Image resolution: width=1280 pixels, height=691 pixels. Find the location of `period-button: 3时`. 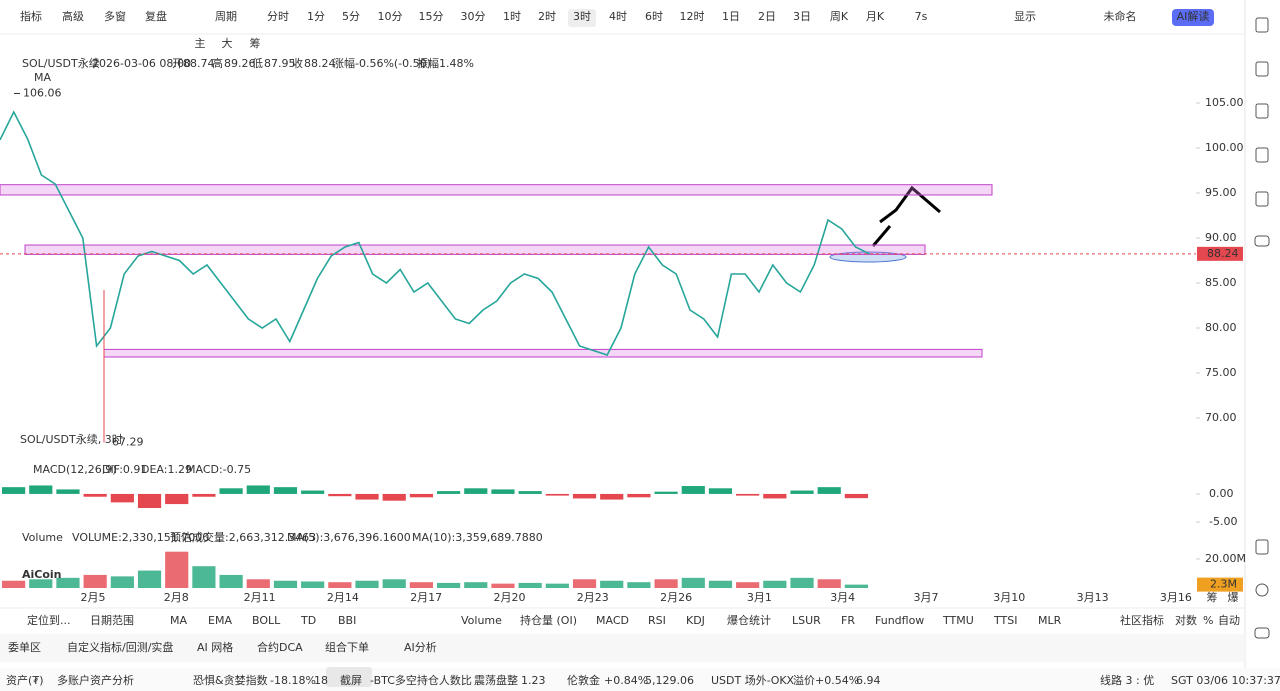

period-button: 3时 is located at coordinates (582, 16).